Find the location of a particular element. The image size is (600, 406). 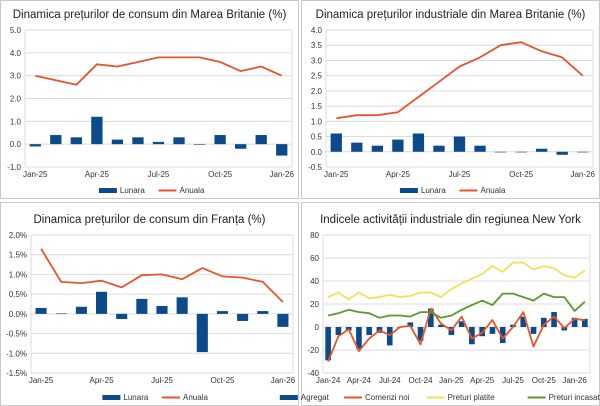

legend-label: Preturi incasate is located at coordinates (574, 397).